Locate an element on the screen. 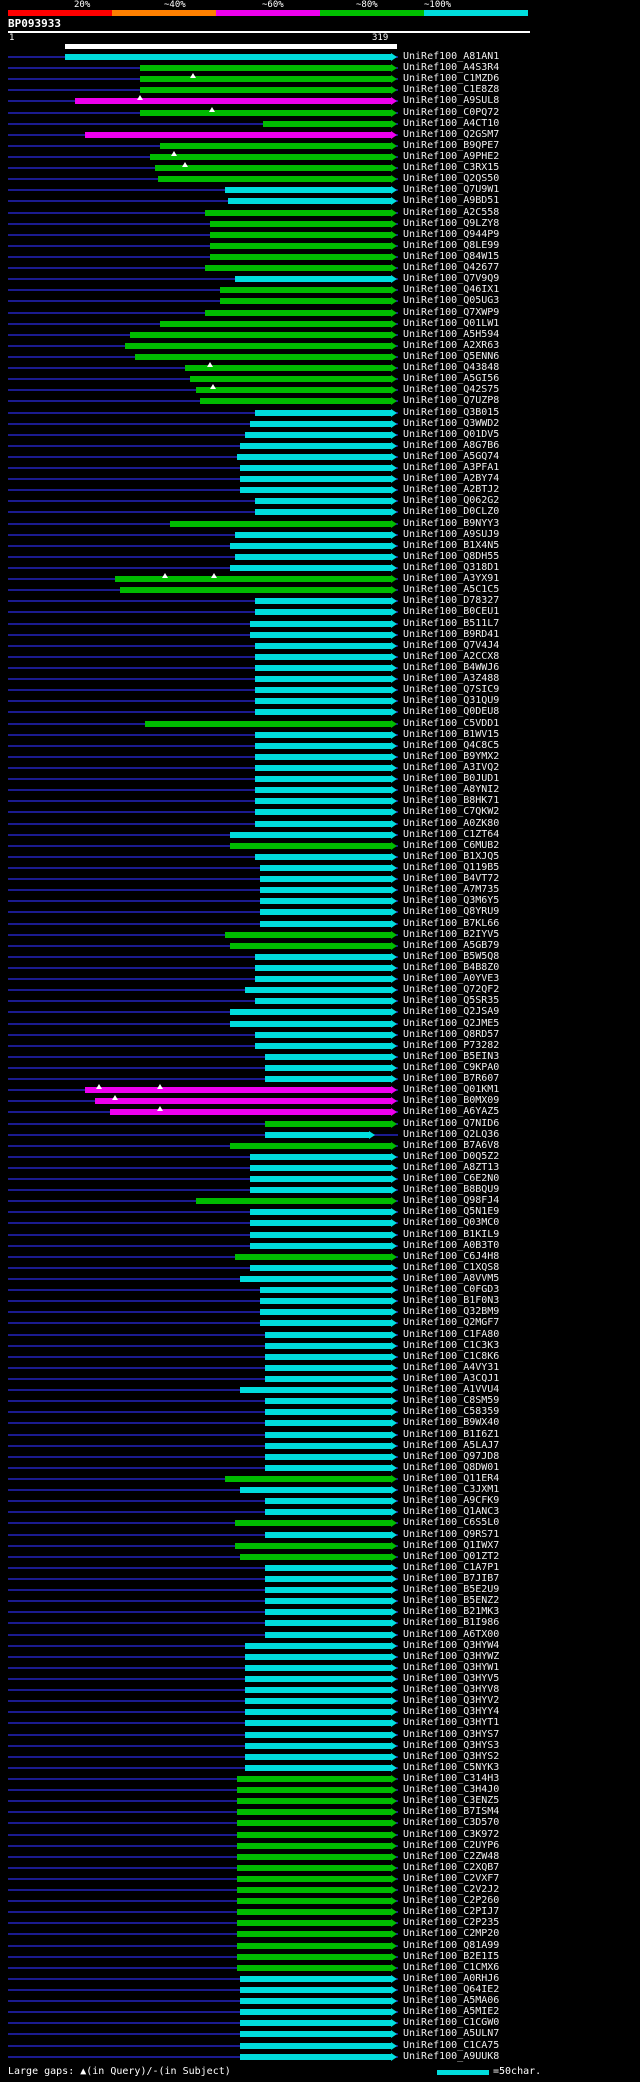  hit-label: UniRef100_A8YNI2 is located at coordinates (451, 790).